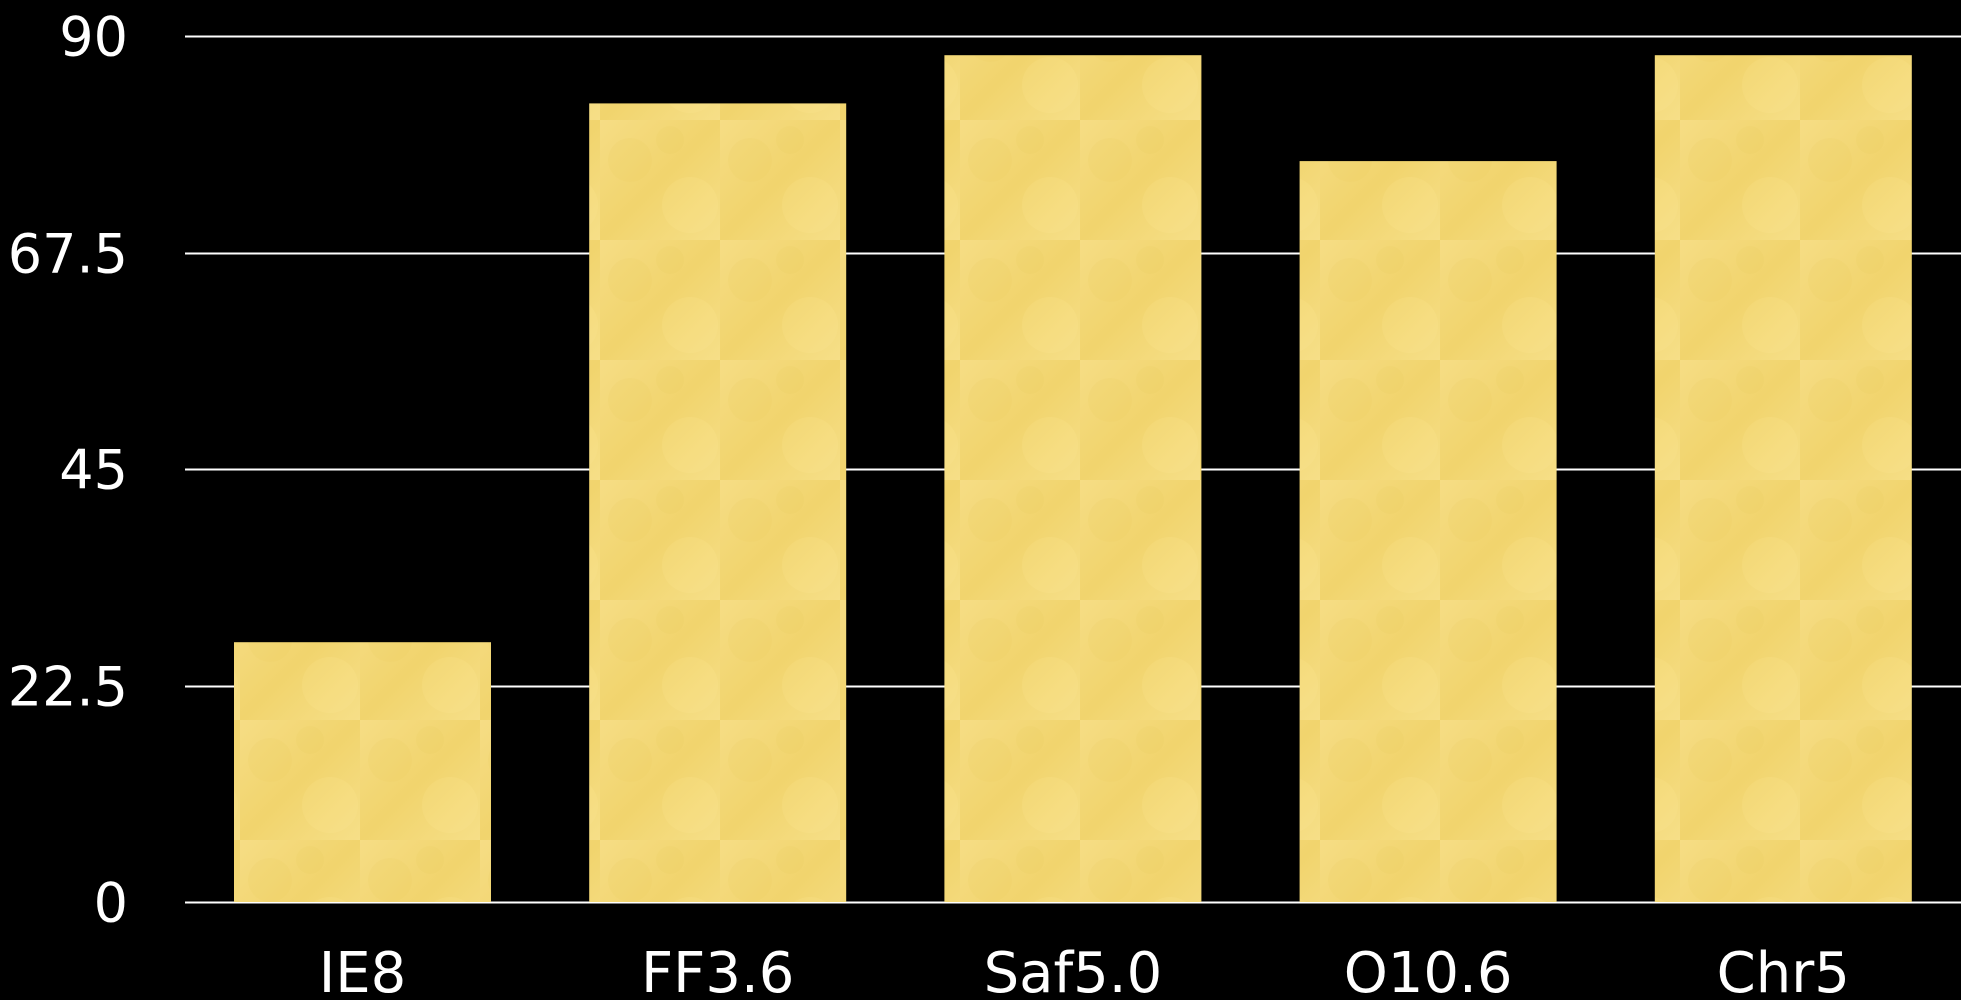 This screenshot has width=1961, height=1000. I want to click on y-tick-label: 0, so click(111, 903).